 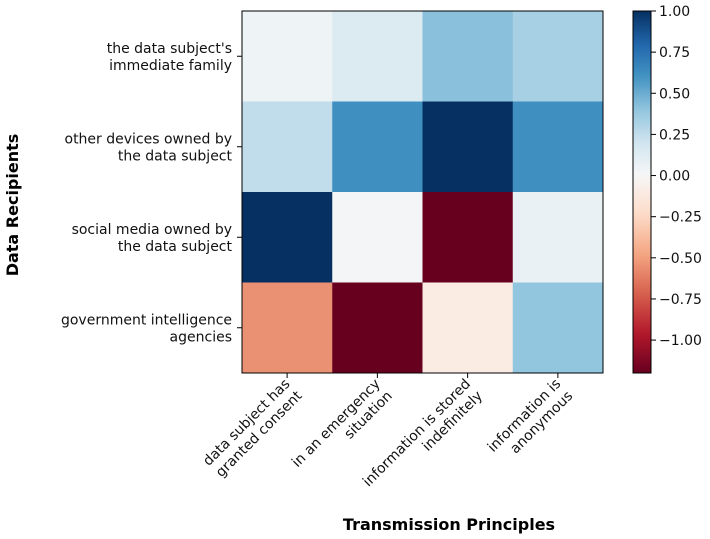 I want to click on colorbar-tick-label: 1.00, so click(x=674, y=12).